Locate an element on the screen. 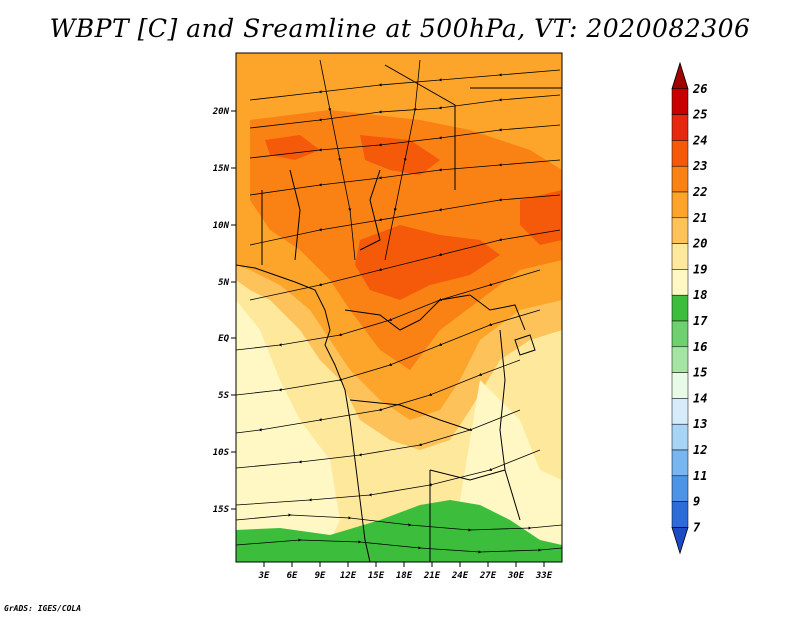 Image resolution: width=800 pixels, height=618 pixels. colorbar-arrow-bottom is located at coordinates (680, 541).